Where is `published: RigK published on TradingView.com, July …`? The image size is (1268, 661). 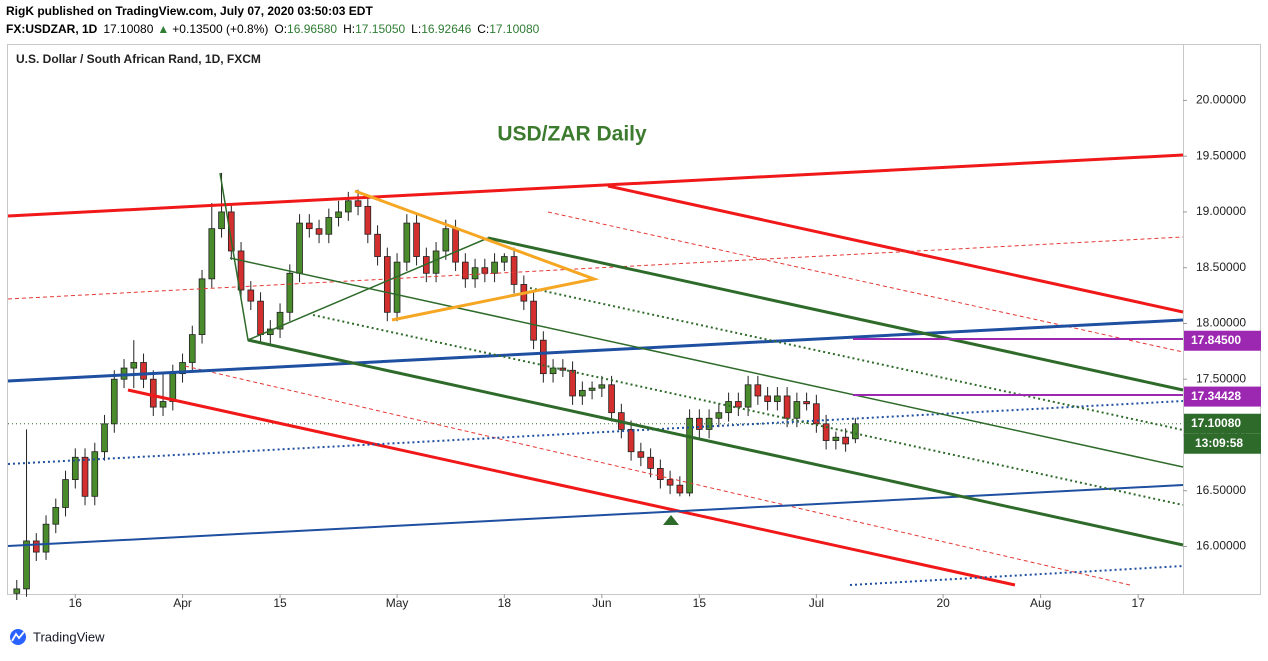 published: RigK published on TradingView.com, July … is located at coordinates (189, 11).